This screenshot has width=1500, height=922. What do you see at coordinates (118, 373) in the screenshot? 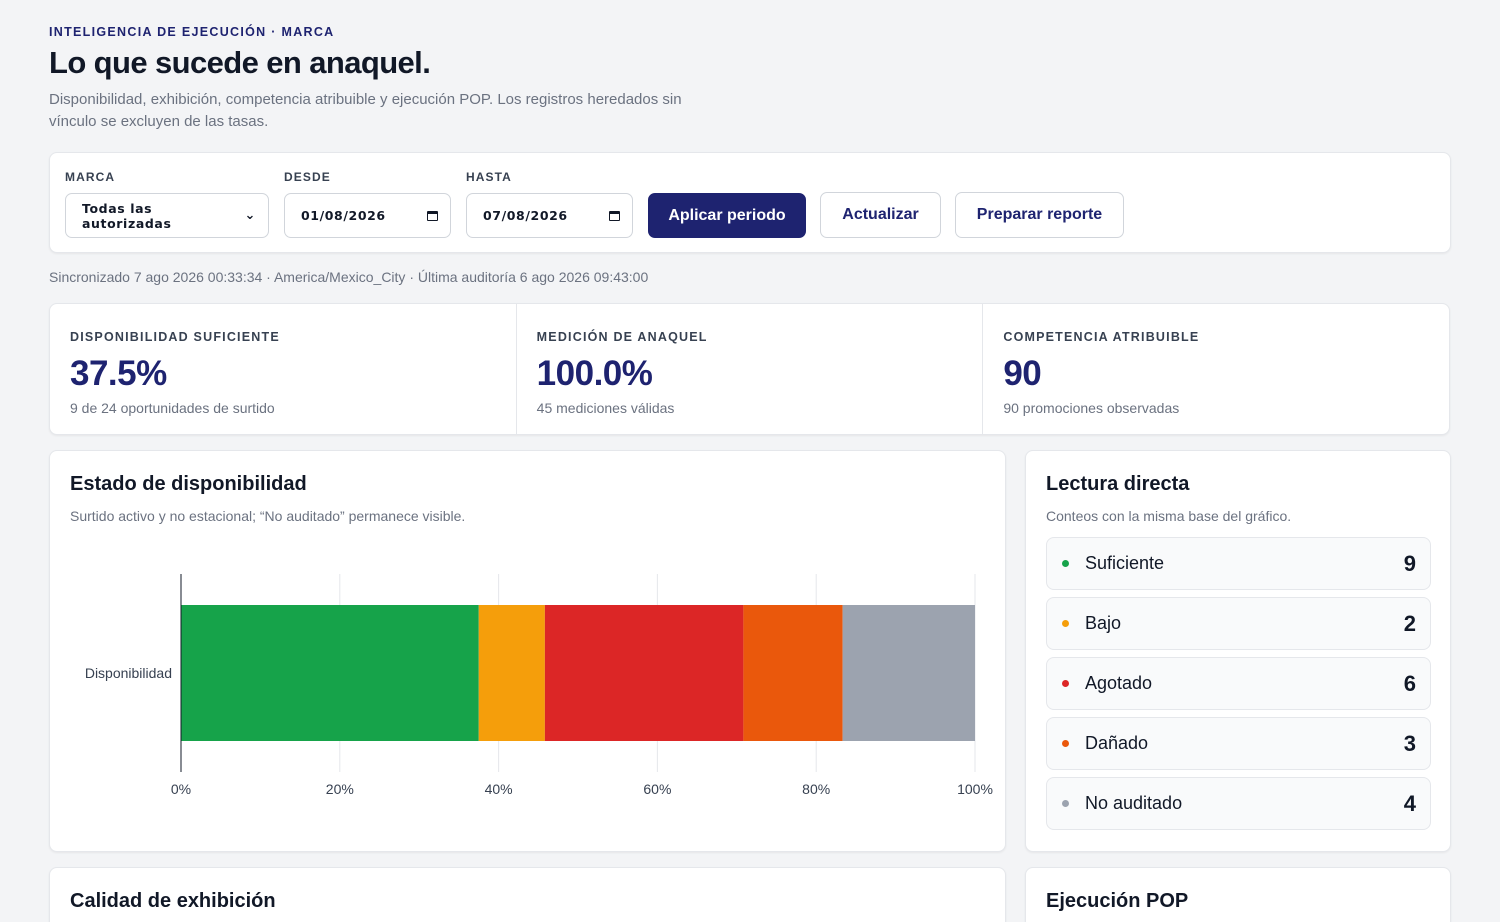
I see `kpi-value: 37.5%` at bounding box center [118, 373].